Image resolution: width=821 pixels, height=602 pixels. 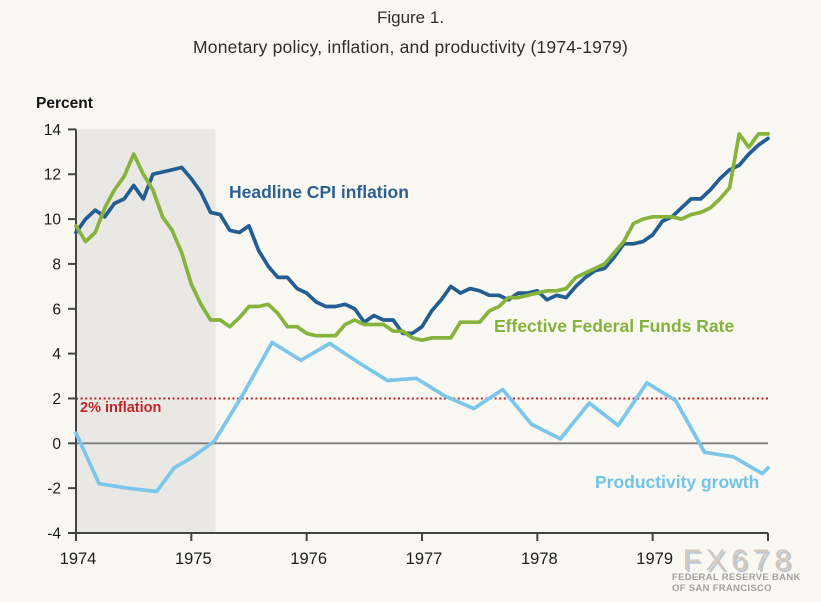 I want to click on y-tick-label: 12, so click(x=52, y=175).